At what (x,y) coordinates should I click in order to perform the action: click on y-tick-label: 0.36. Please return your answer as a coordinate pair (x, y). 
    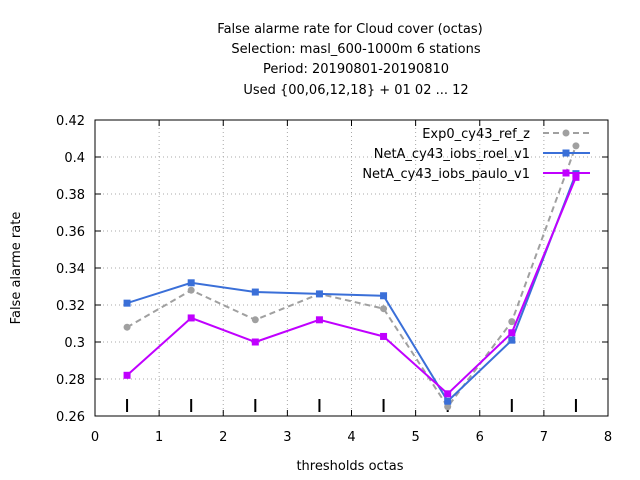
    Looking at the image, I should click on (70, 232).